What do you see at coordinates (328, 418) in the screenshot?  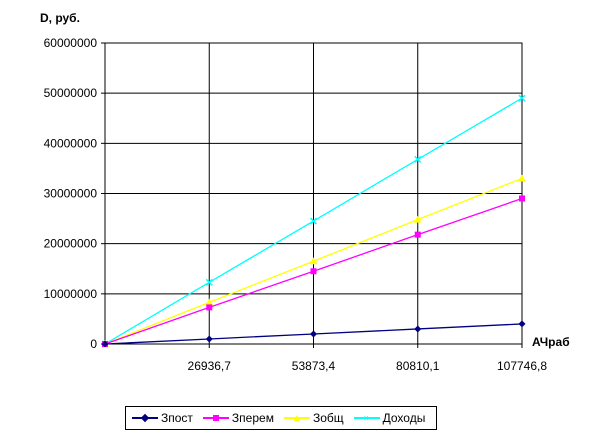 I see `legend-label: Зобщ` at bounding box center [328, 418].